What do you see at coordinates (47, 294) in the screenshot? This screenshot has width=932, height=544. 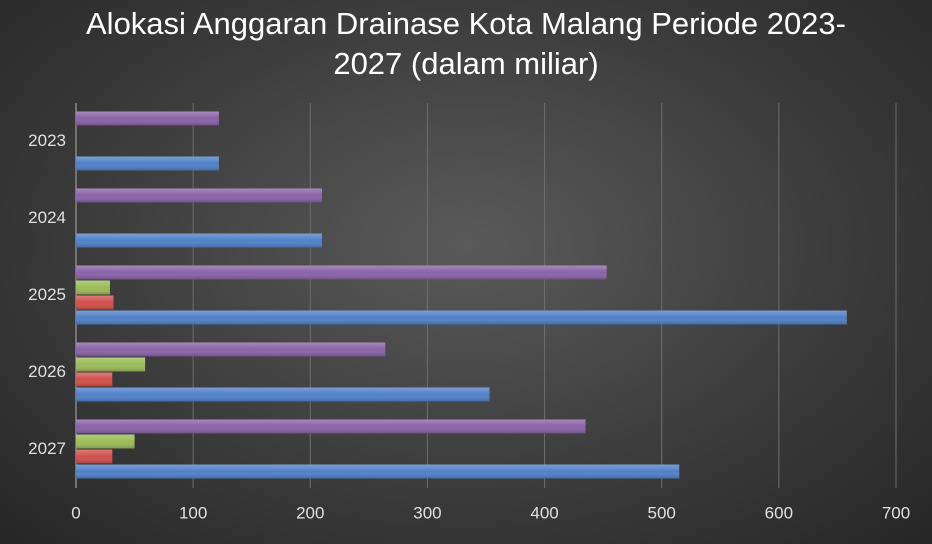 I see `y-tick-label: 2025` at bounding box center [47, 294].